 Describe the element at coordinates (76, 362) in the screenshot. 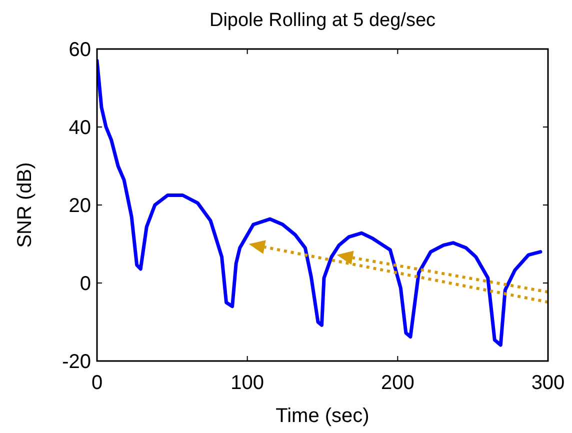

I see `y-tick-label: -20` at that location.